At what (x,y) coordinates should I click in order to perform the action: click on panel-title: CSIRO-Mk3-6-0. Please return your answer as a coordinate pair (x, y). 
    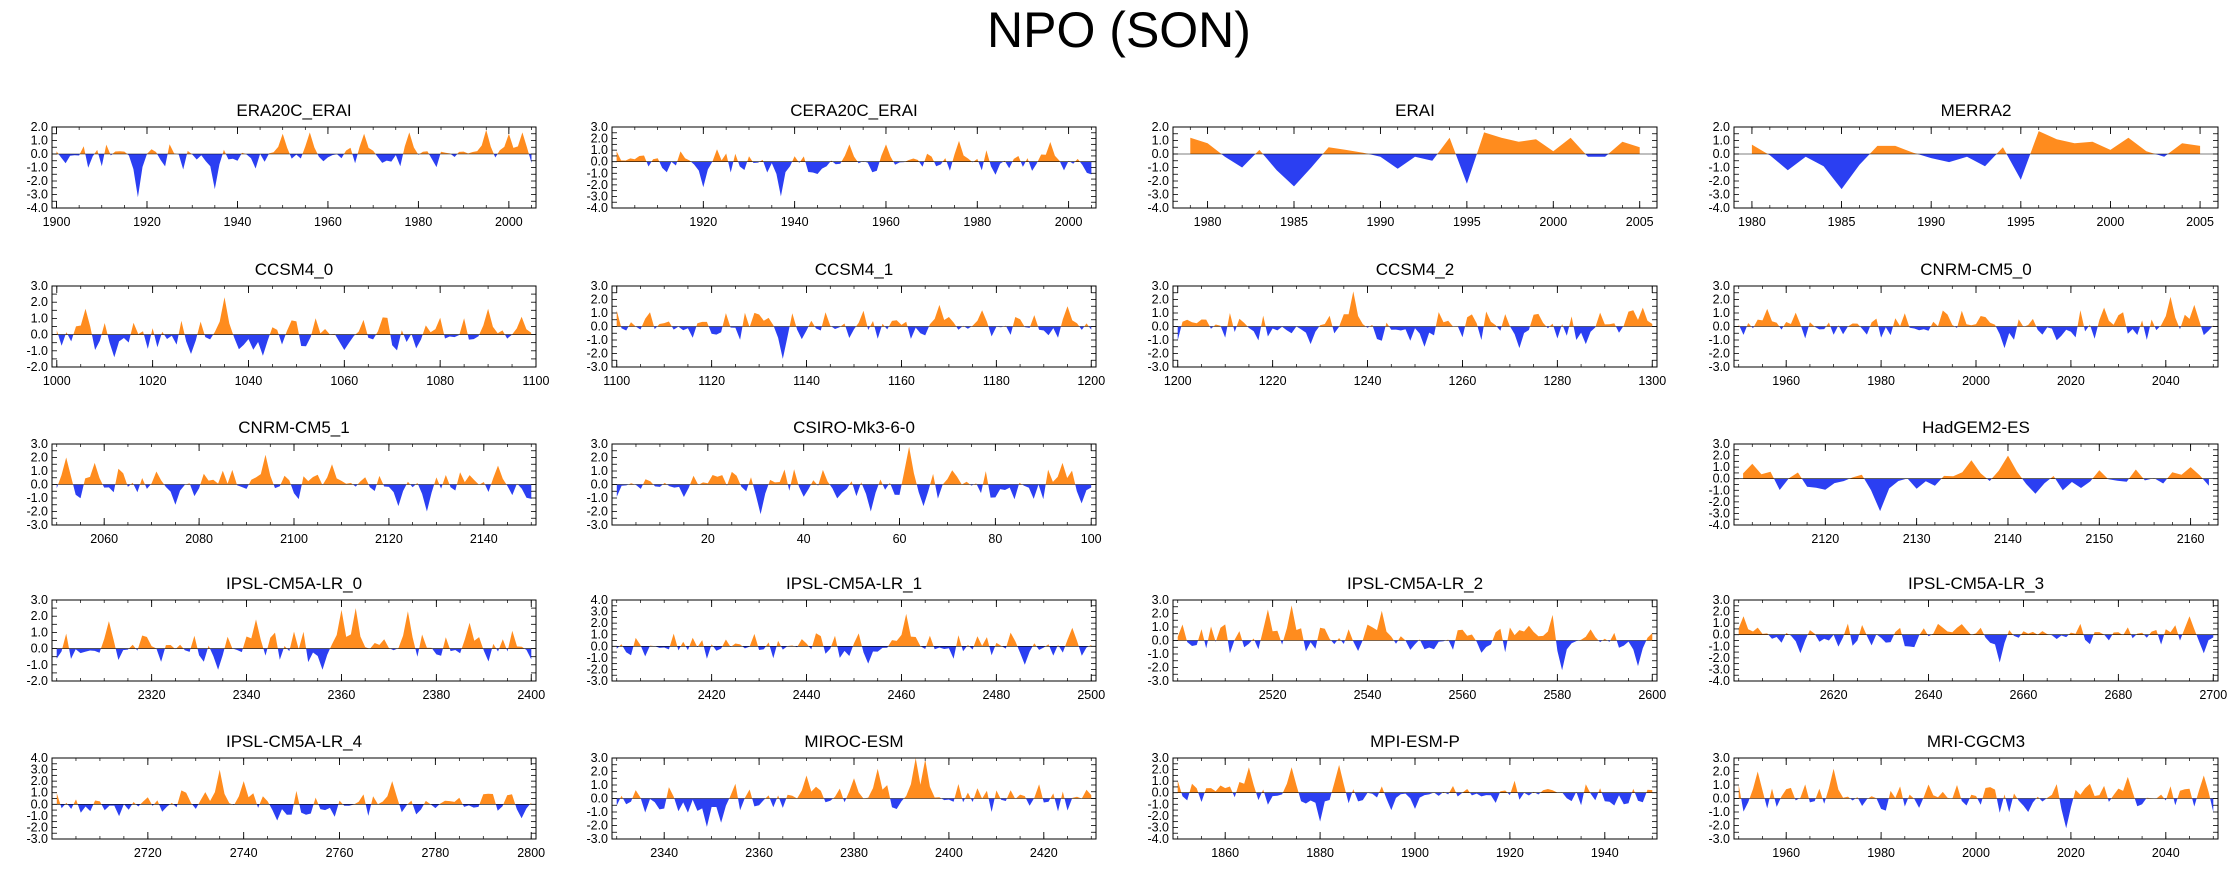
    Looking at the image, I should click on (854, 427).